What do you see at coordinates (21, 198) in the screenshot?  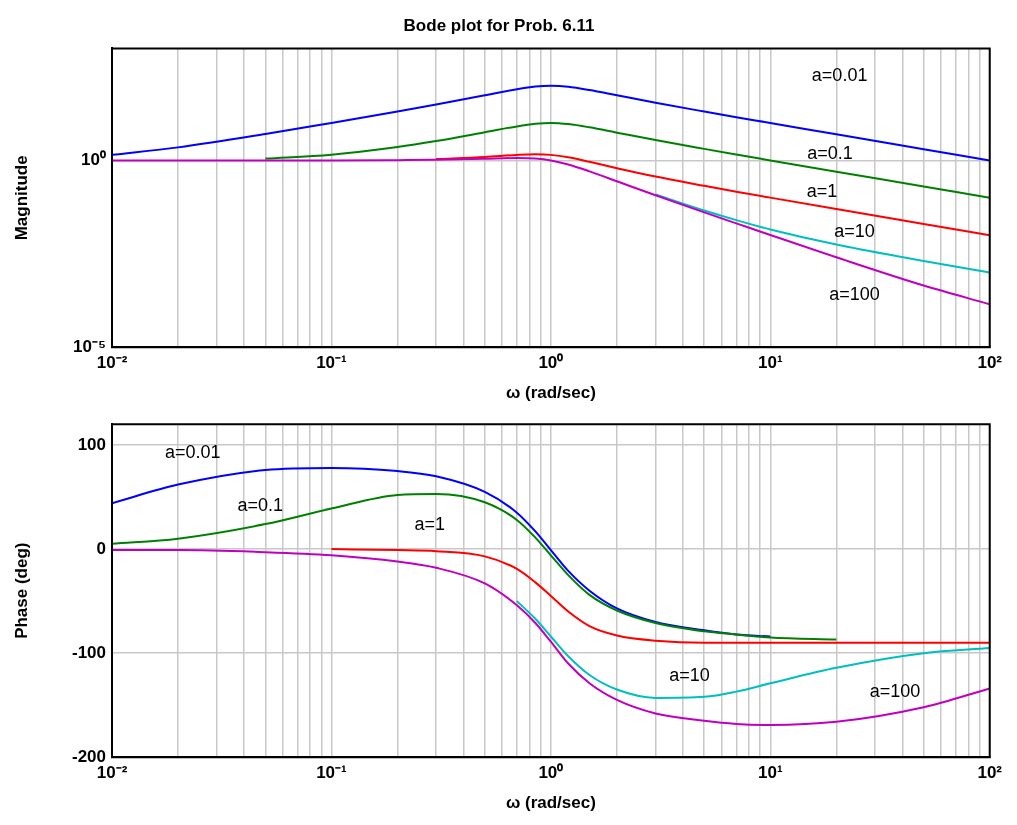 I see `y-axis-title: Magnitude` at bounding box center [21, 198].